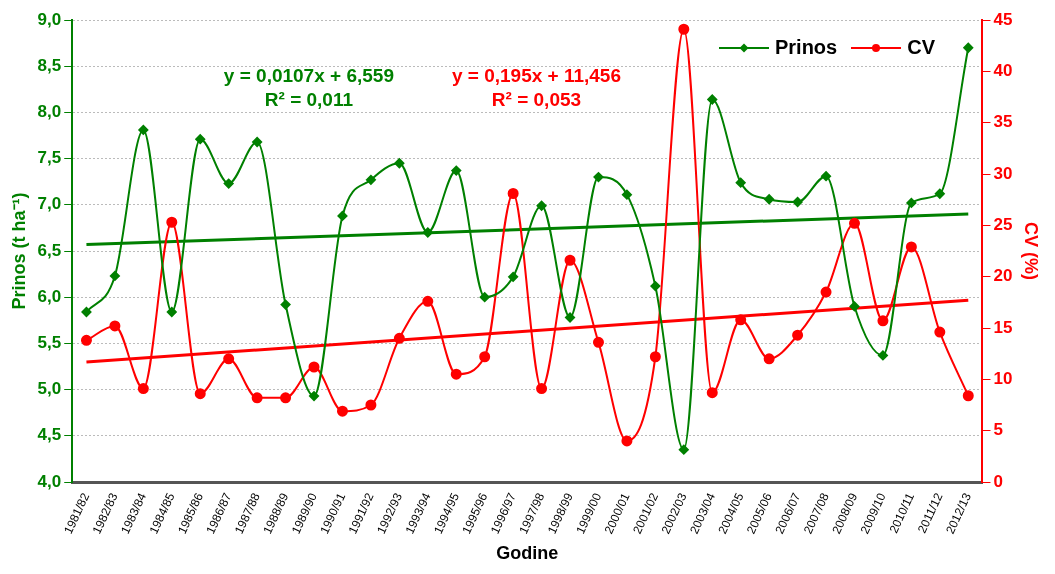  I want to click on y2-tick-label: 25, so click(1003, 225).